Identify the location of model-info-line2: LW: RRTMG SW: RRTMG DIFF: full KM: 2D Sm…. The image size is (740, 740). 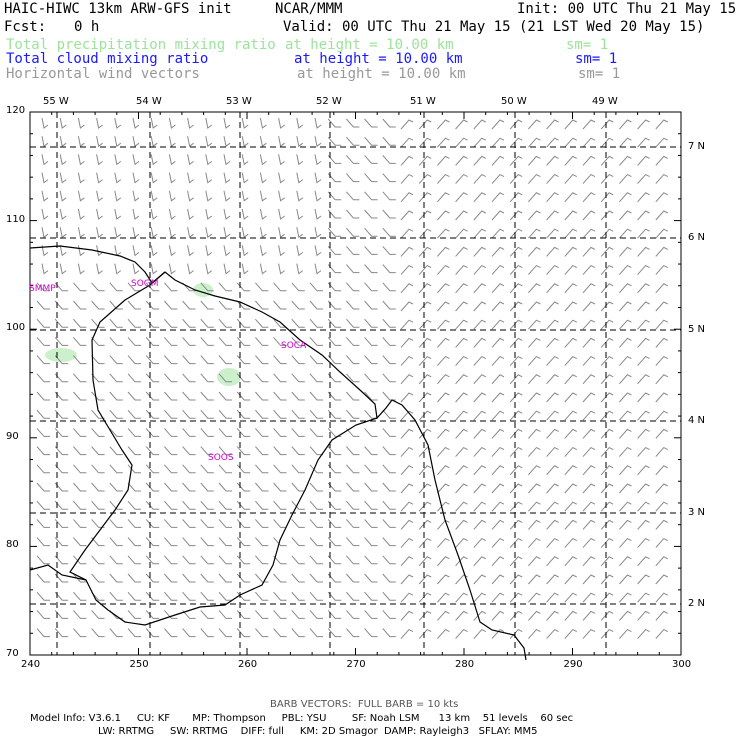
(318, 731).